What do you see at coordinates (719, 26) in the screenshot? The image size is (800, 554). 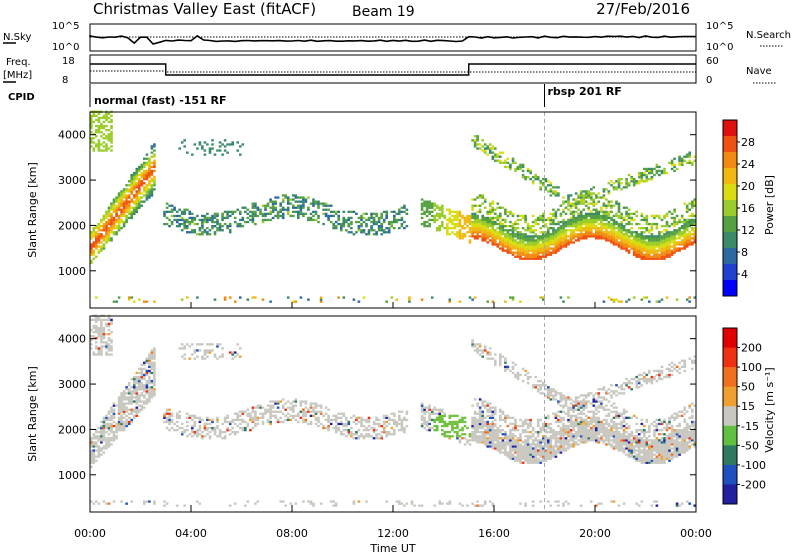 I see `nsearch-tick-high: 10^5` at bounding box center [719, 26].